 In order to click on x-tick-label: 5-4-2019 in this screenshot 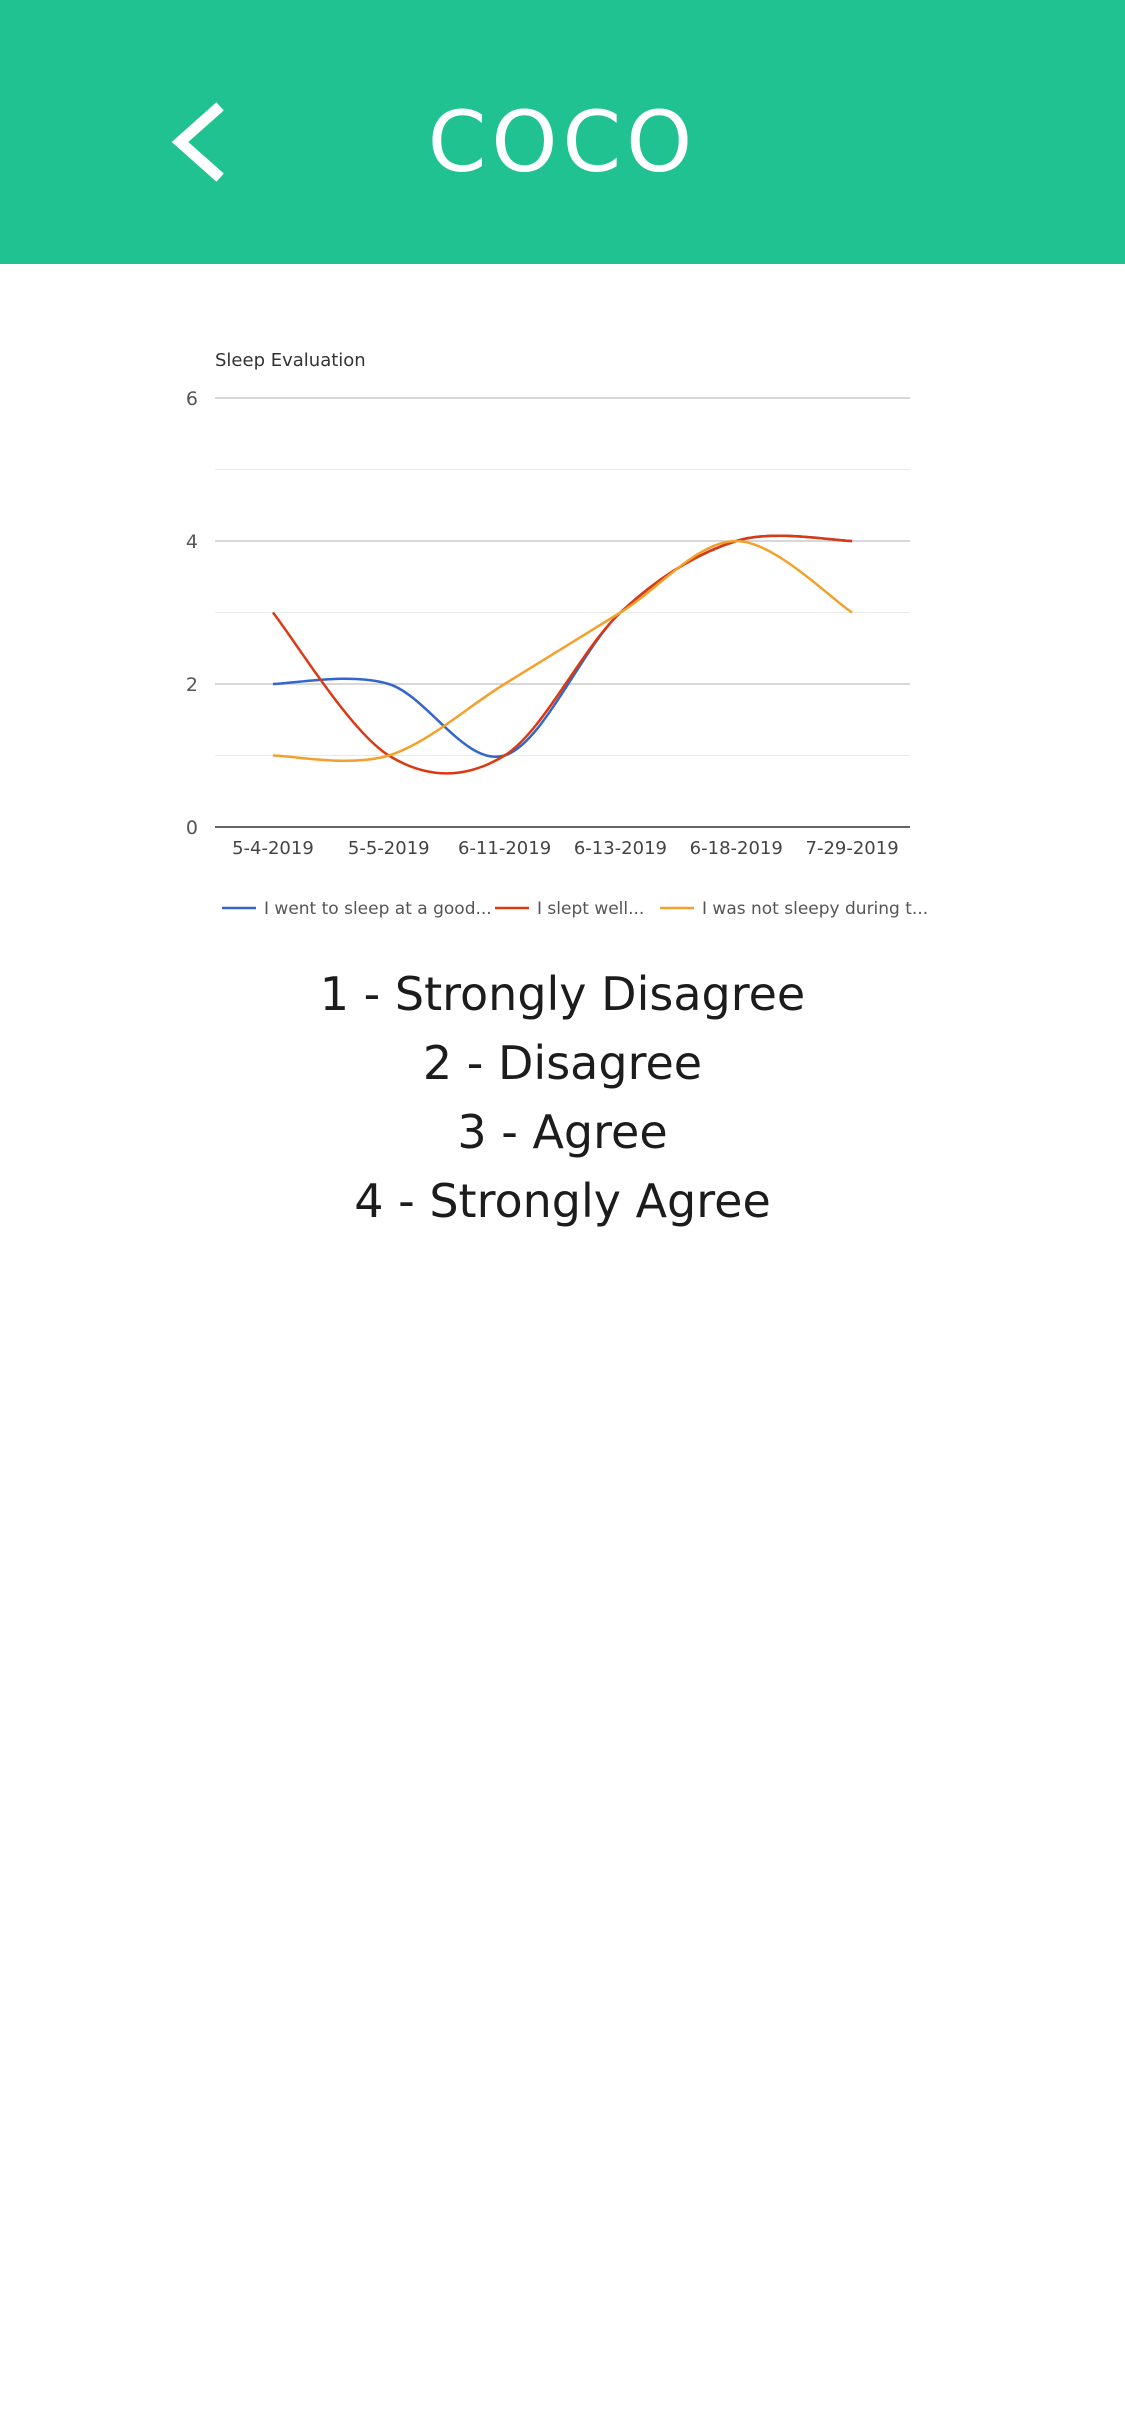, I will do `click(273, 848)`.